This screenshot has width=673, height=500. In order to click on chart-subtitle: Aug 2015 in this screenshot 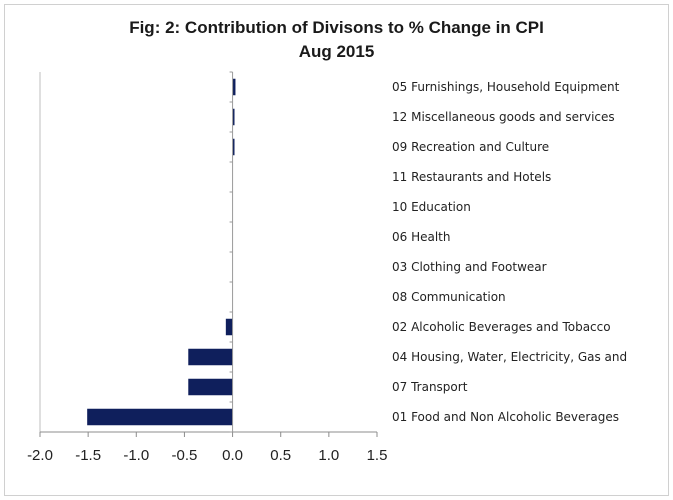, I will do `click(336, 51)`.